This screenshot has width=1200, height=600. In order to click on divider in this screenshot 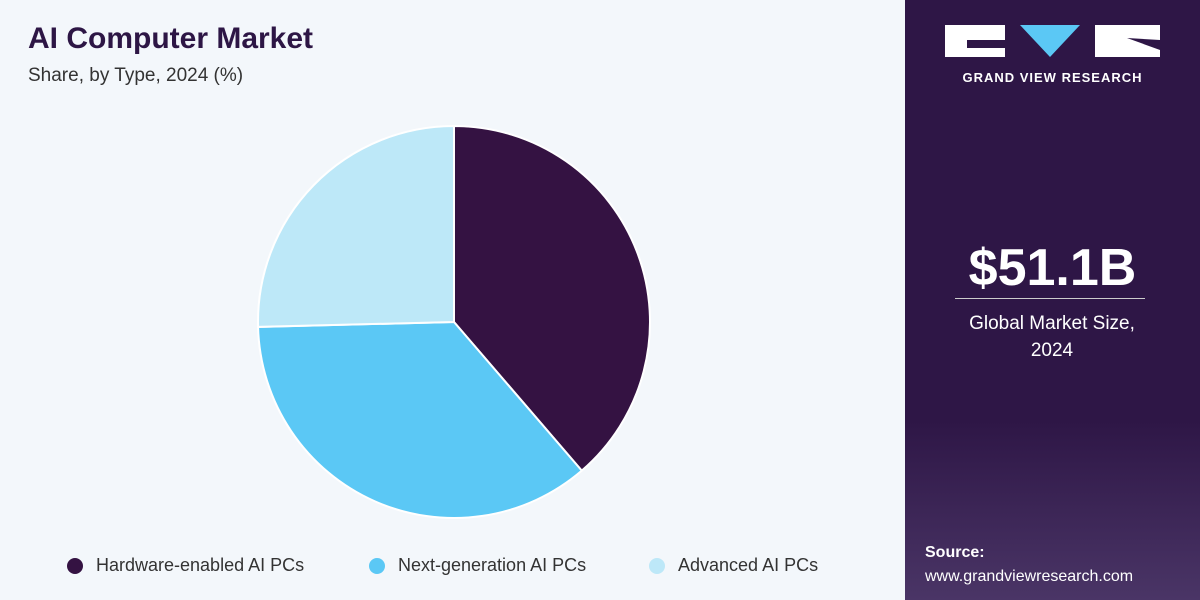, I will do `click(1050, 298)`.